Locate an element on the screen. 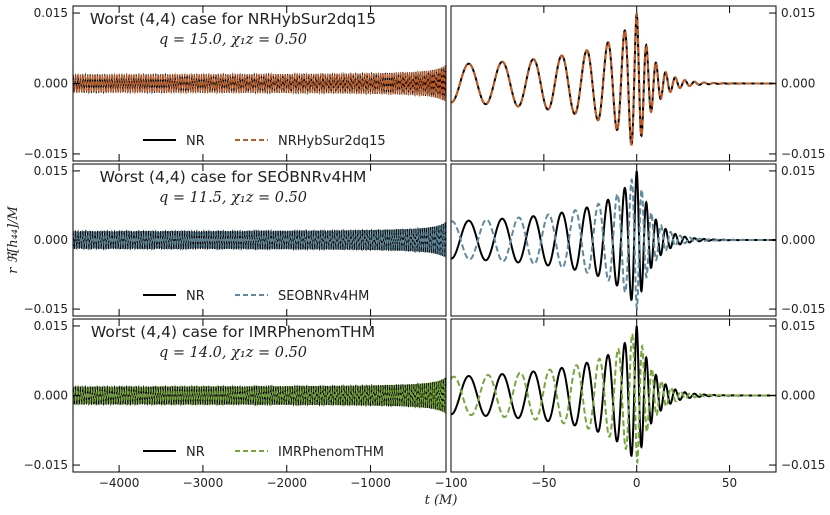 The image size is (830, 515). x-tick-label: −50 is located at coordinates (543, 483).